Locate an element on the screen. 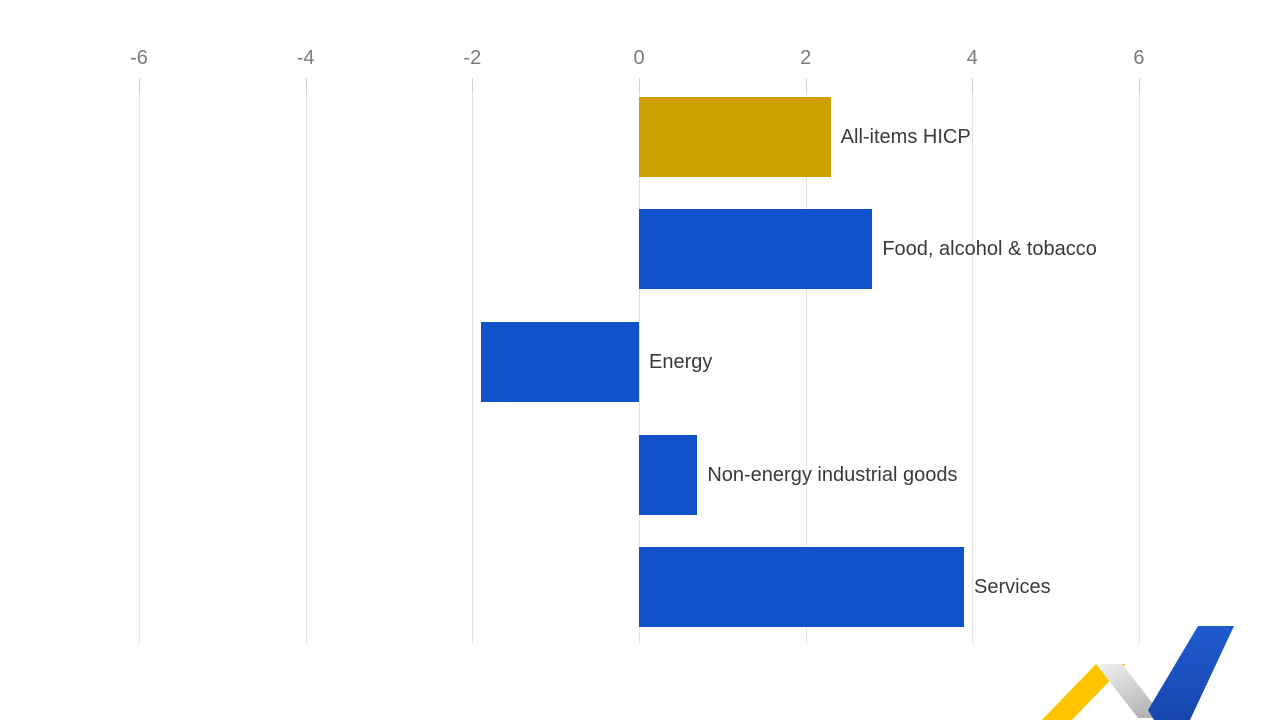 The height and width of the screenshot is (720, 1280). bar-label: Non-energy industrial goods is located at coordinates (832, 474).